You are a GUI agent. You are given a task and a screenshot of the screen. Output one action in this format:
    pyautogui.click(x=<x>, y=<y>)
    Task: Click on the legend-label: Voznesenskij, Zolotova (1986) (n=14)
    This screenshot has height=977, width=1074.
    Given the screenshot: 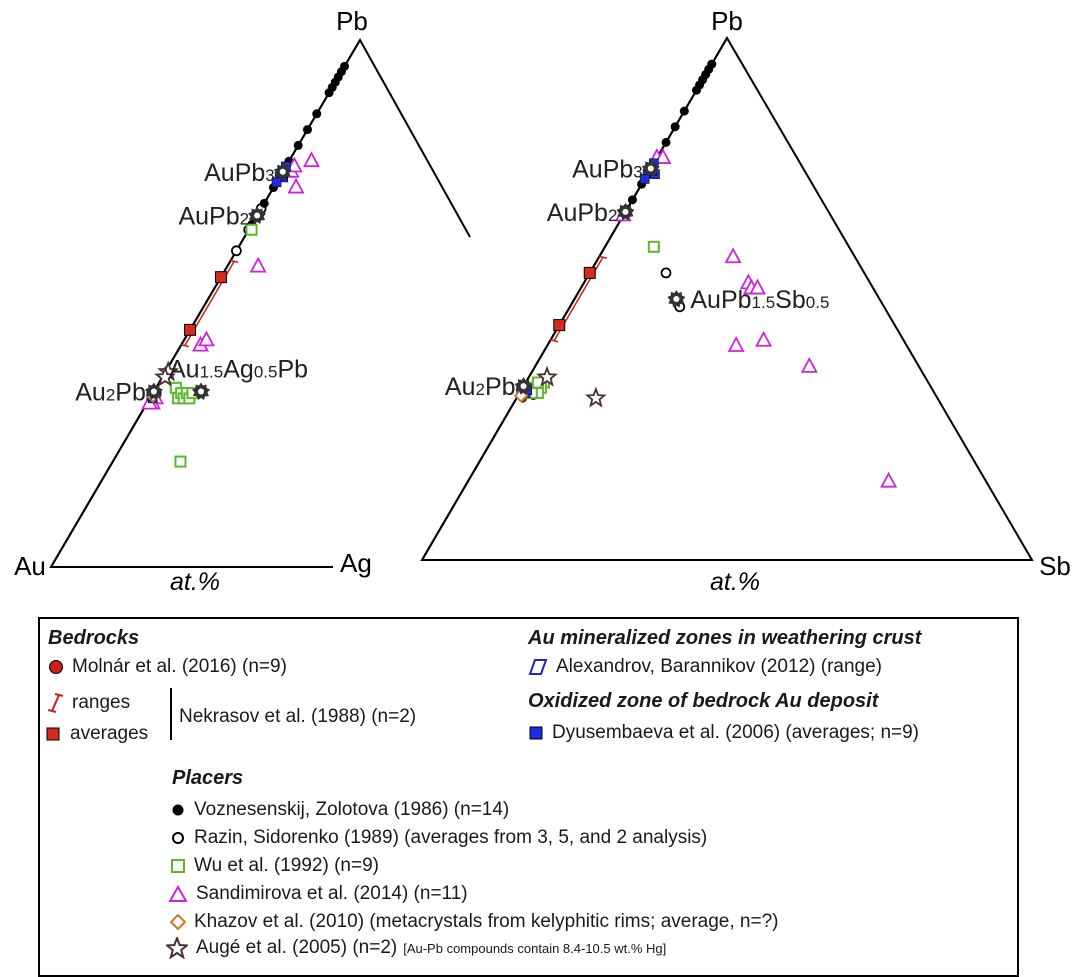 What is the action you would take?
    pyautogui.click(x=352, y=809)
    